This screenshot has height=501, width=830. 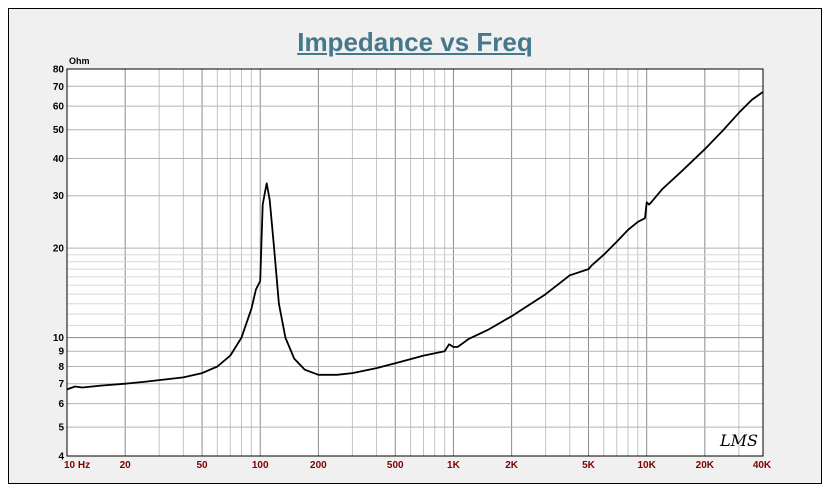 I want to click on y-axis-ticks: 4 5 6 7 8 9 10 20 30 40 50 60 70 80, so click(x=59, y=264).